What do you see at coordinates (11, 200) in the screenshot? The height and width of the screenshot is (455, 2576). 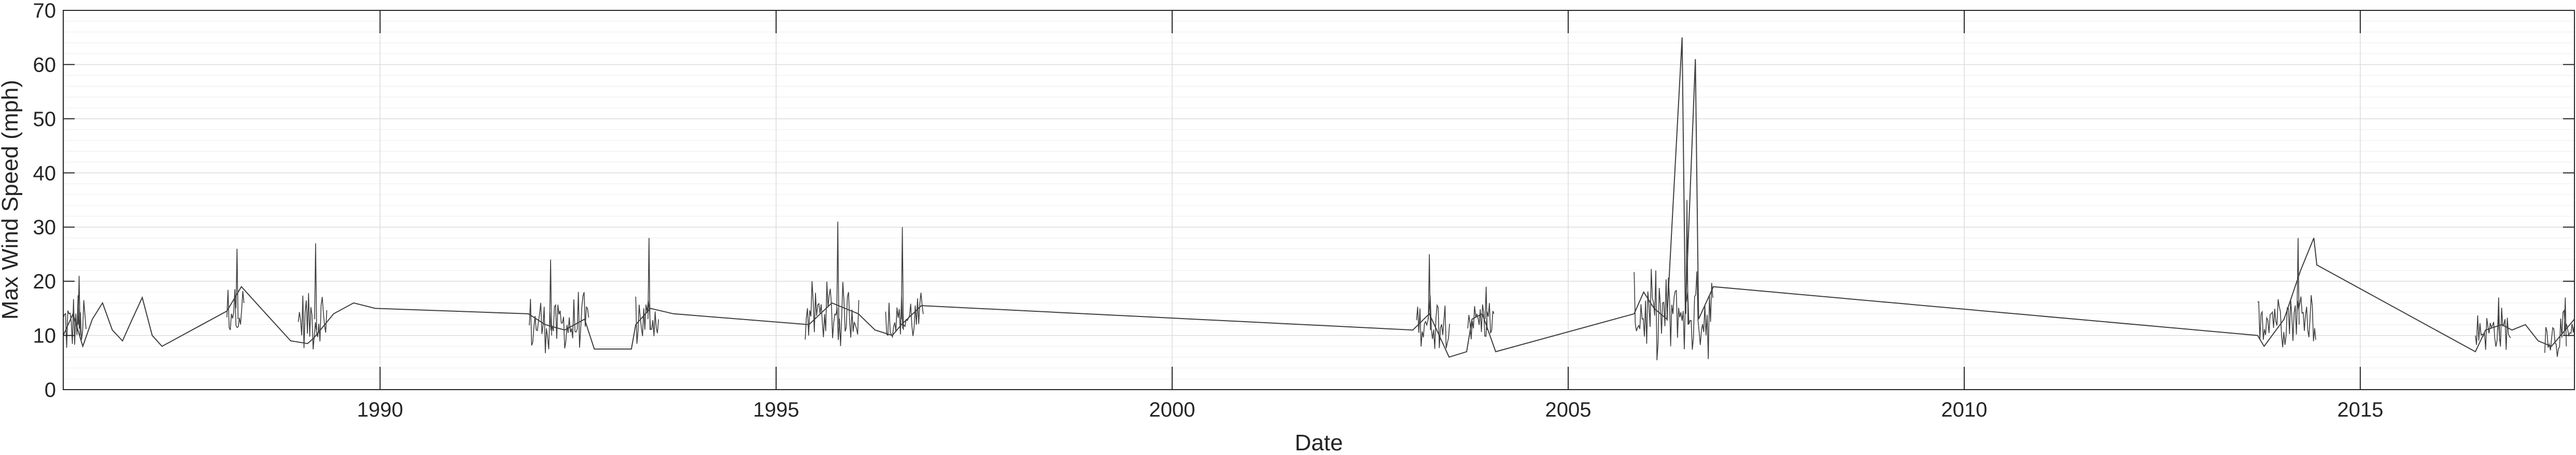 I see `y-axis-label: Max Wind Speed (mph)` at bounding box center [11, 200].